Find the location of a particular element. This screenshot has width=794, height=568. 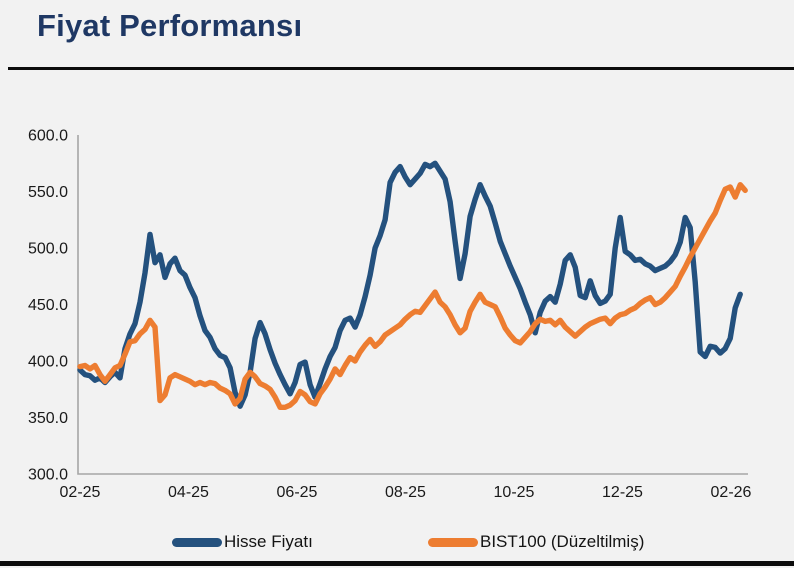

title-divider is located at coordinates (401, 68).